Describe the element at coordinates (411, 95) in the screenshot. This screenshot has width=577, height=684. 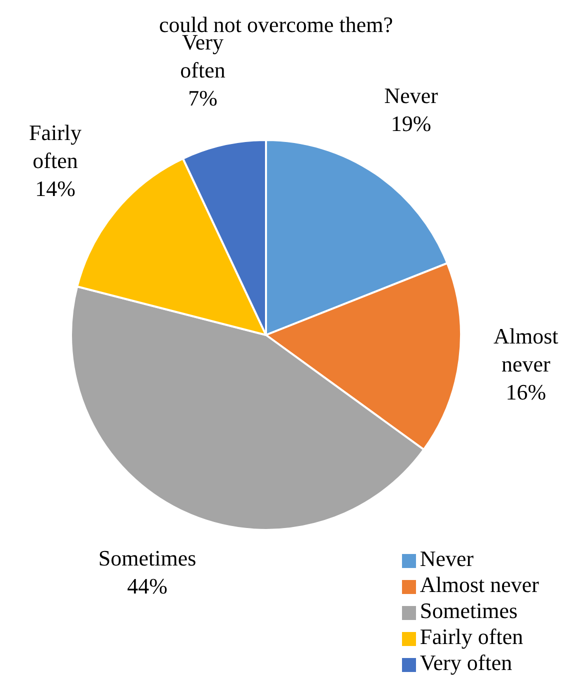
I see `slice-label: Never` at that location.